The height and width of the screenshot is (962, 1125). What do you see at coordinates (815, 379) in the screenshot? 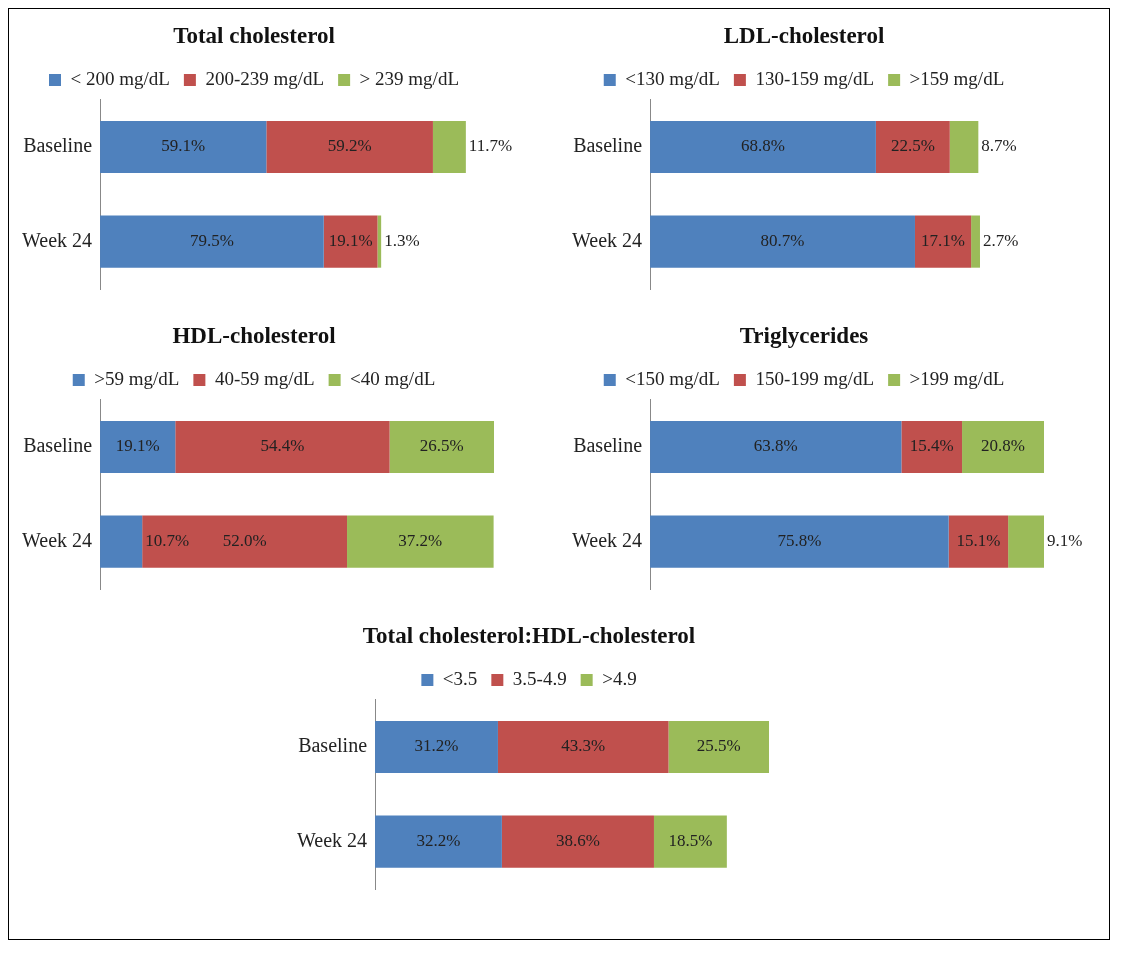
I see `legend-label: 150-199 mg/dL` at bounding box center [815, 379].